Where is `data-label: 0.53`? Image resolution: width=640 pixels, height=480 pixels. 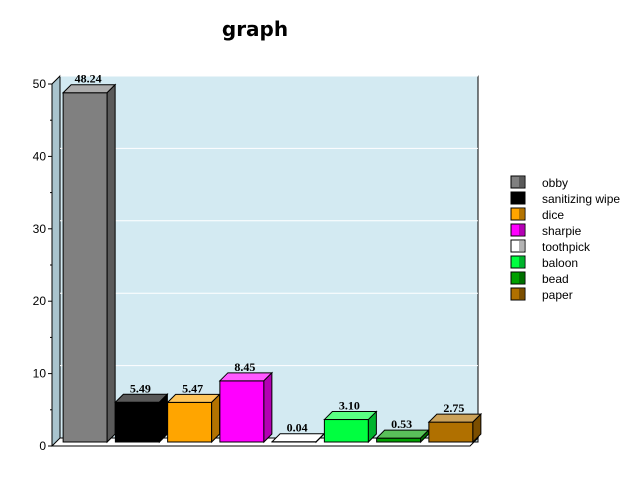
data-label: 0.53 is located at coordinates (401, 424).